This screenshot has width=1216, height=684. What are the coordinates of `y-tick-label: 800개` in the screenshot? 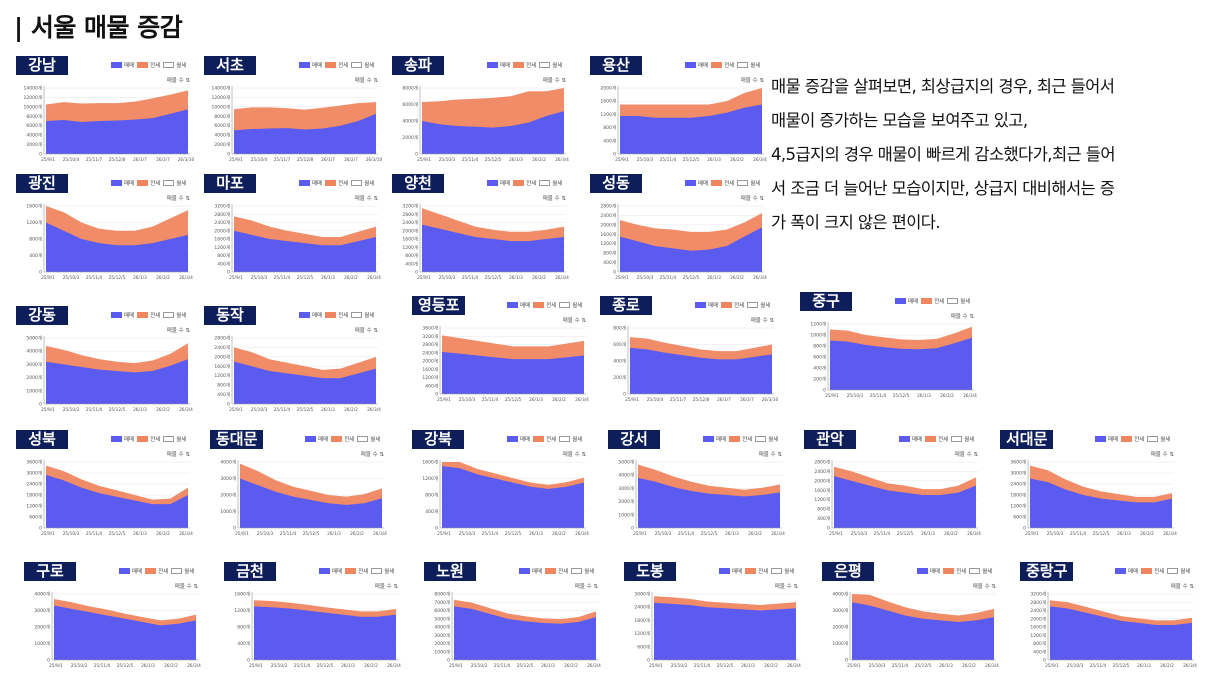 It's located at (243, 627).